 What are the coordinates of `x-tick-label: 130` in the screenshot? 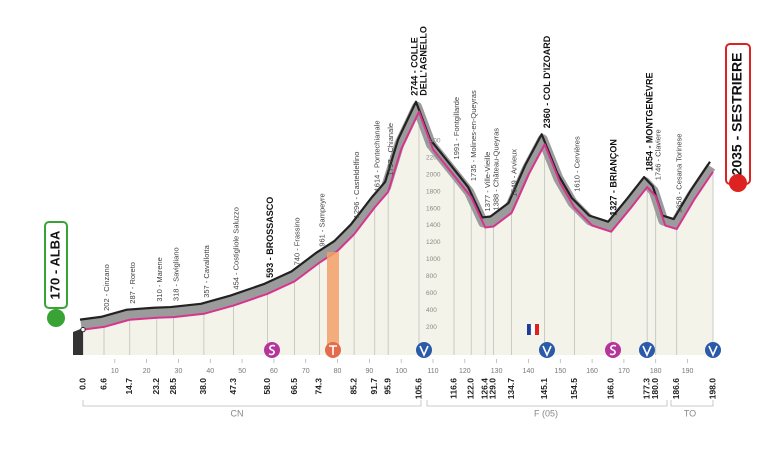 It's located at (497, 371).